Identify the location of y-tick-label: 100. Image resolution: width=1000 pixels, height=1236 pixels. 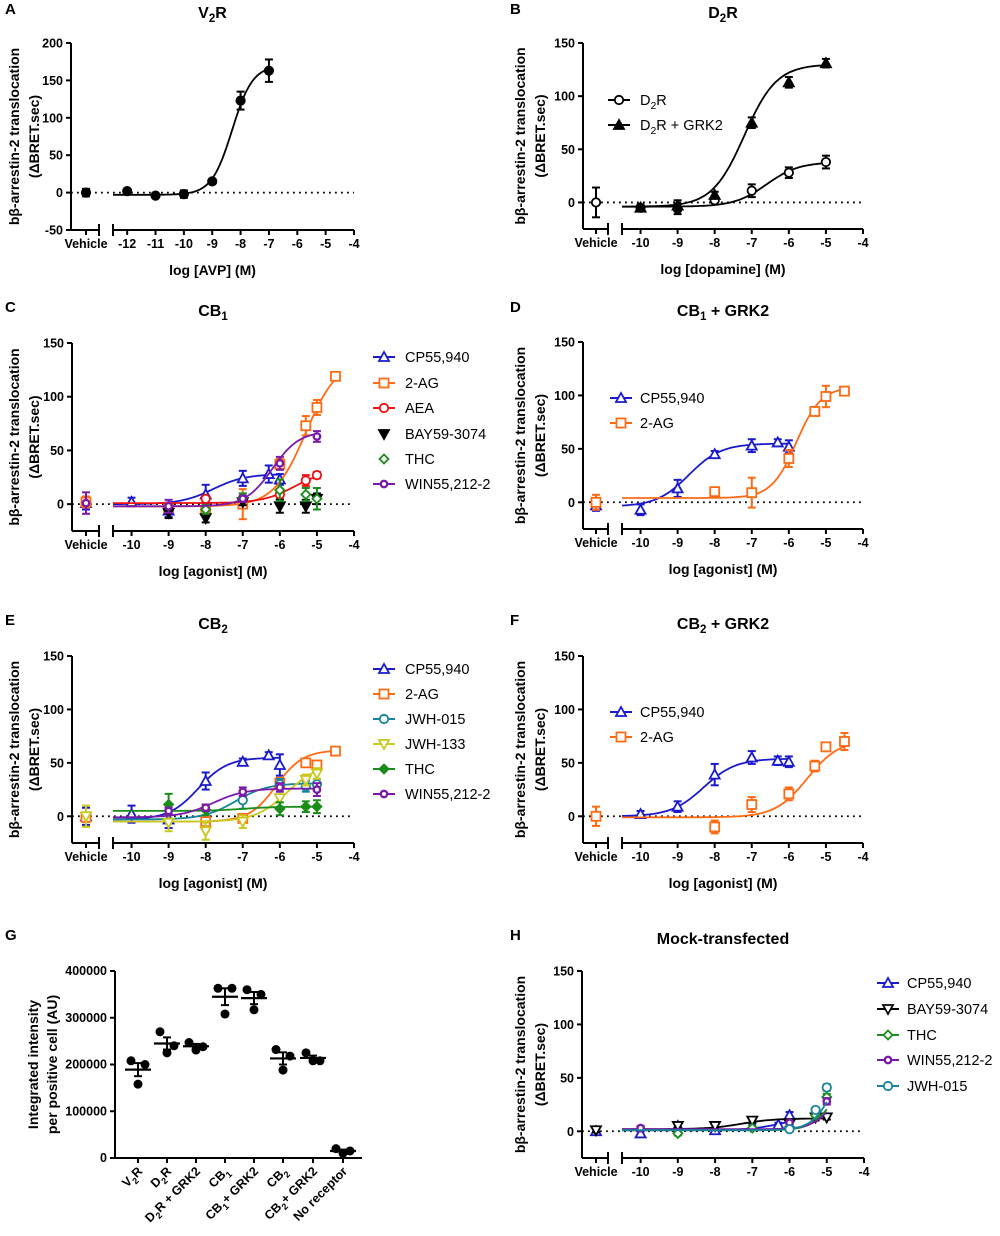
(53, 710).